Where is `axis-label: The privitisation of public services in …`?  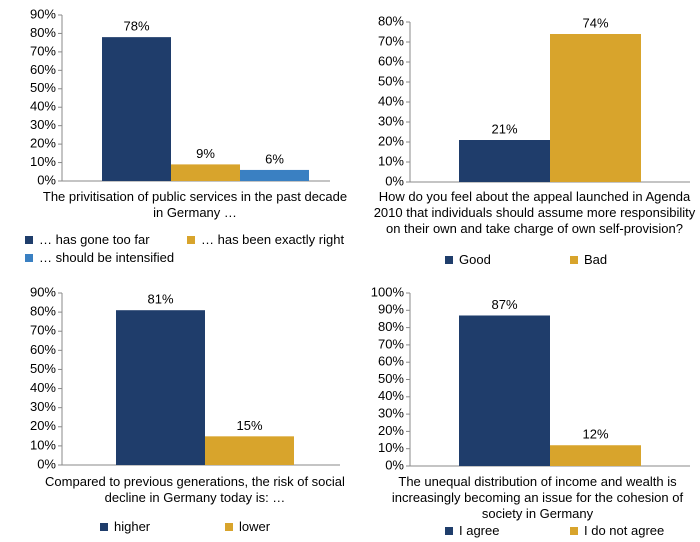 axis-label: The privitisation of public services in … is located at coordinates (195, 204).